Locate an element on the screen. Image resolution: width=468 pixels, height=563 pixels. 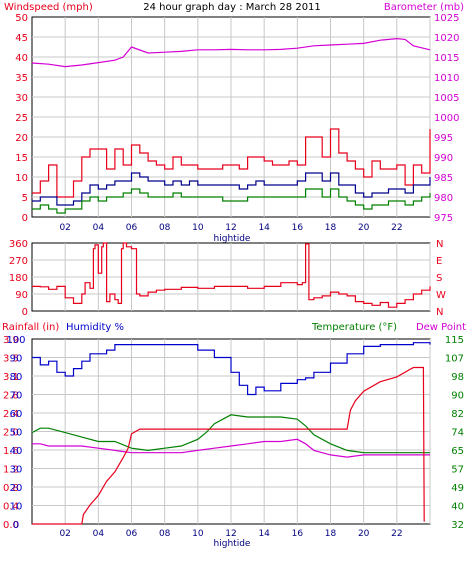
climate-x-ticks: 02 04 06 08 10 12 14 16 18 20 22 is located at coordinates (230, 534).